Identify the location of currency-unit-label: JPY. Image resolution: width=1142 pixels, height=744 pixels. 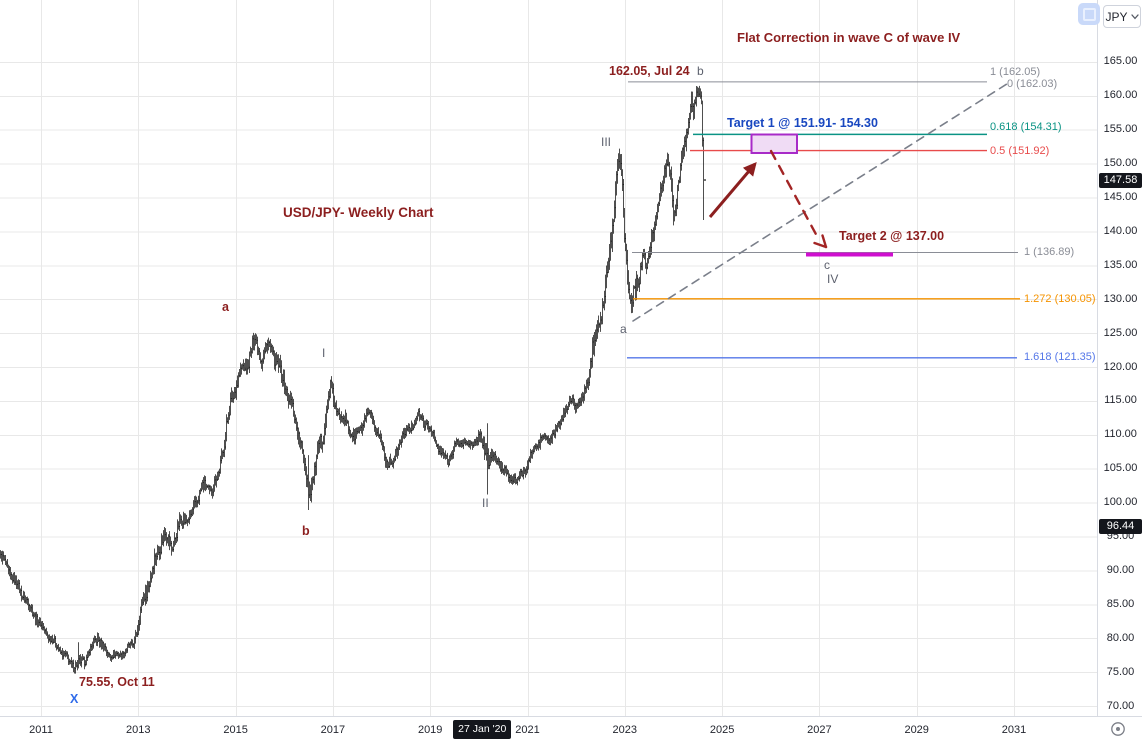
(1116, 16).